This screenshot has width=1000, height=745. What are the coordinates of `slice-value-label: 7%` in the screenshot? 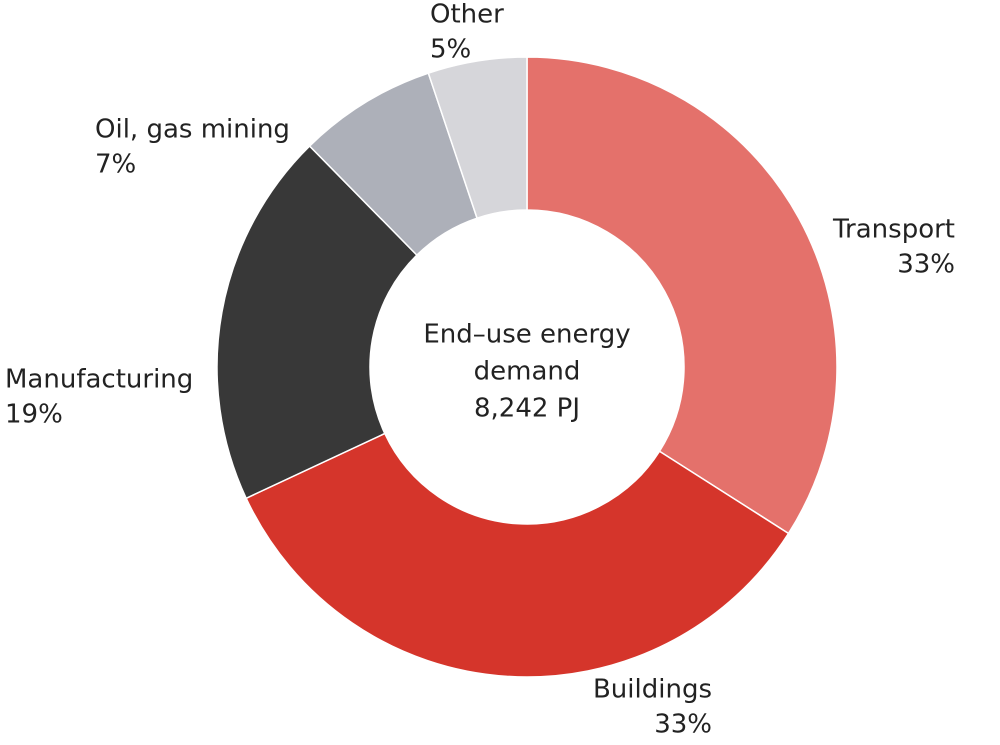 It's located at (115, 165).